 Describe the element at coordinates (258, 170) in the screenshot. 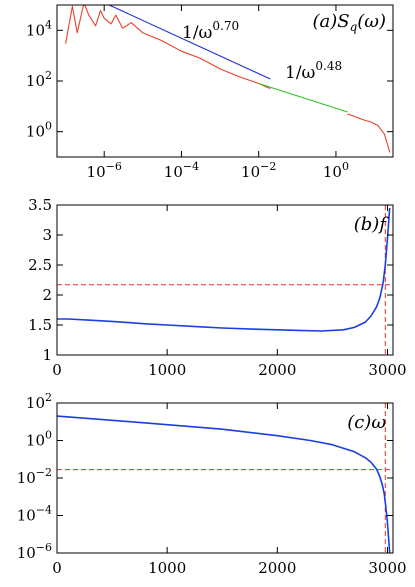

I see `x-tick-label: 10⁻²` at that location.